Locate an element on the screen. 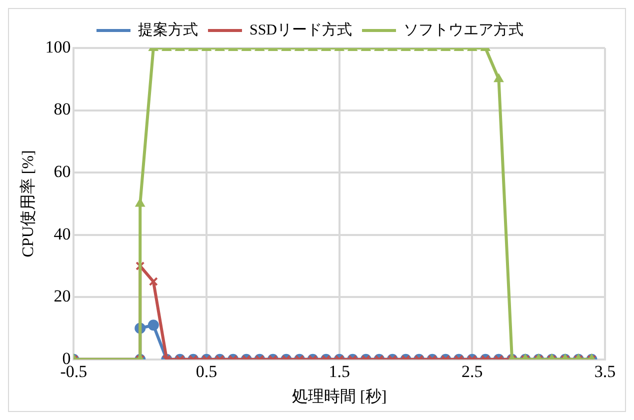 The image size is (634, 420). x-tick-label: 2.5 is located at coordinates (472, 372).